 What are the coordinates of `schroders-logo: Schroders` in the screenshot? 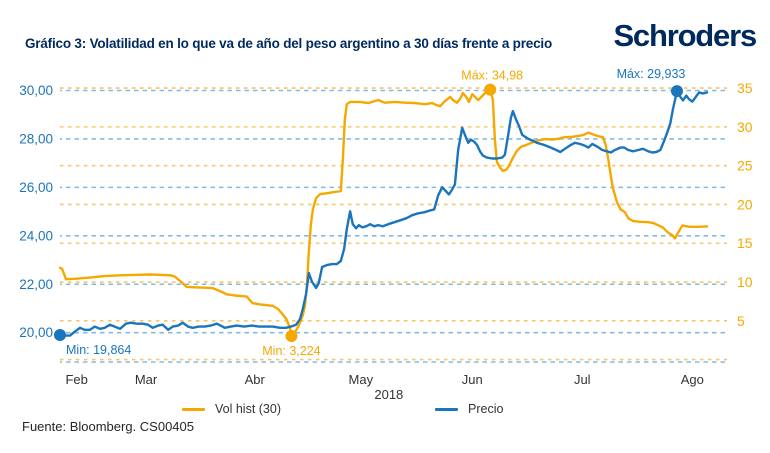 It's located at (685, 35).